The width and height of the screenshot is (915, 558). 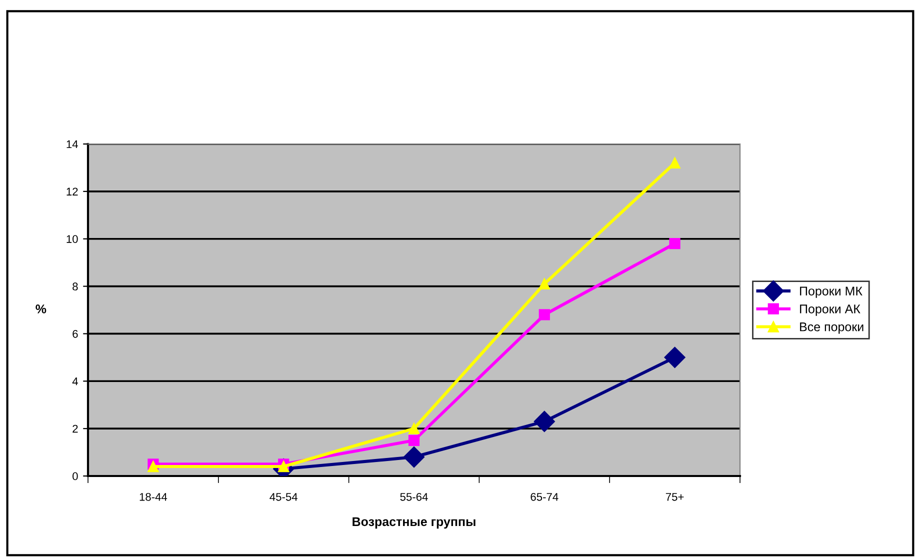 I want to click on y-tick-label: 2, so click(x=75, y=428).